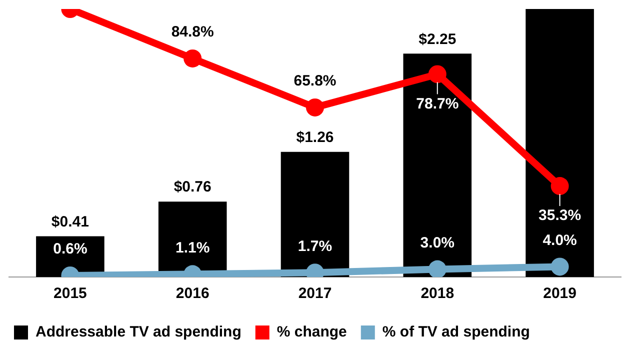 The width and height of the screenshot is (630, 350). Describe the element at coordinates (560, 215) in the screenshot. I see `data-label: 35.3%` at that location.